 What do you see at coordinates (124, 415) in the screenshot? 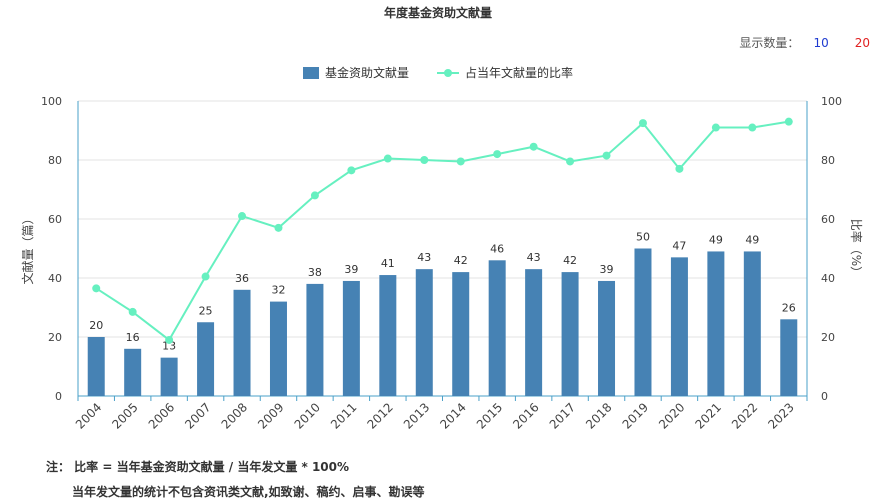
I see `x-tick-label: 2005` at bounding box center [124, 415].